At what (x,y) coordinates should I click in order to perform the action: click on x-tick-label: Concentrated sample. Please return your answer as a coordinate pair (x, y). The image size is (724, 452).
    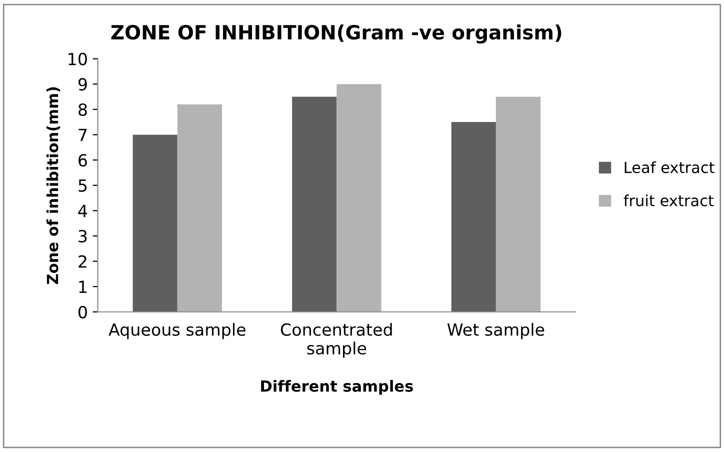
    Looking at the image, I should click on (336, 340).